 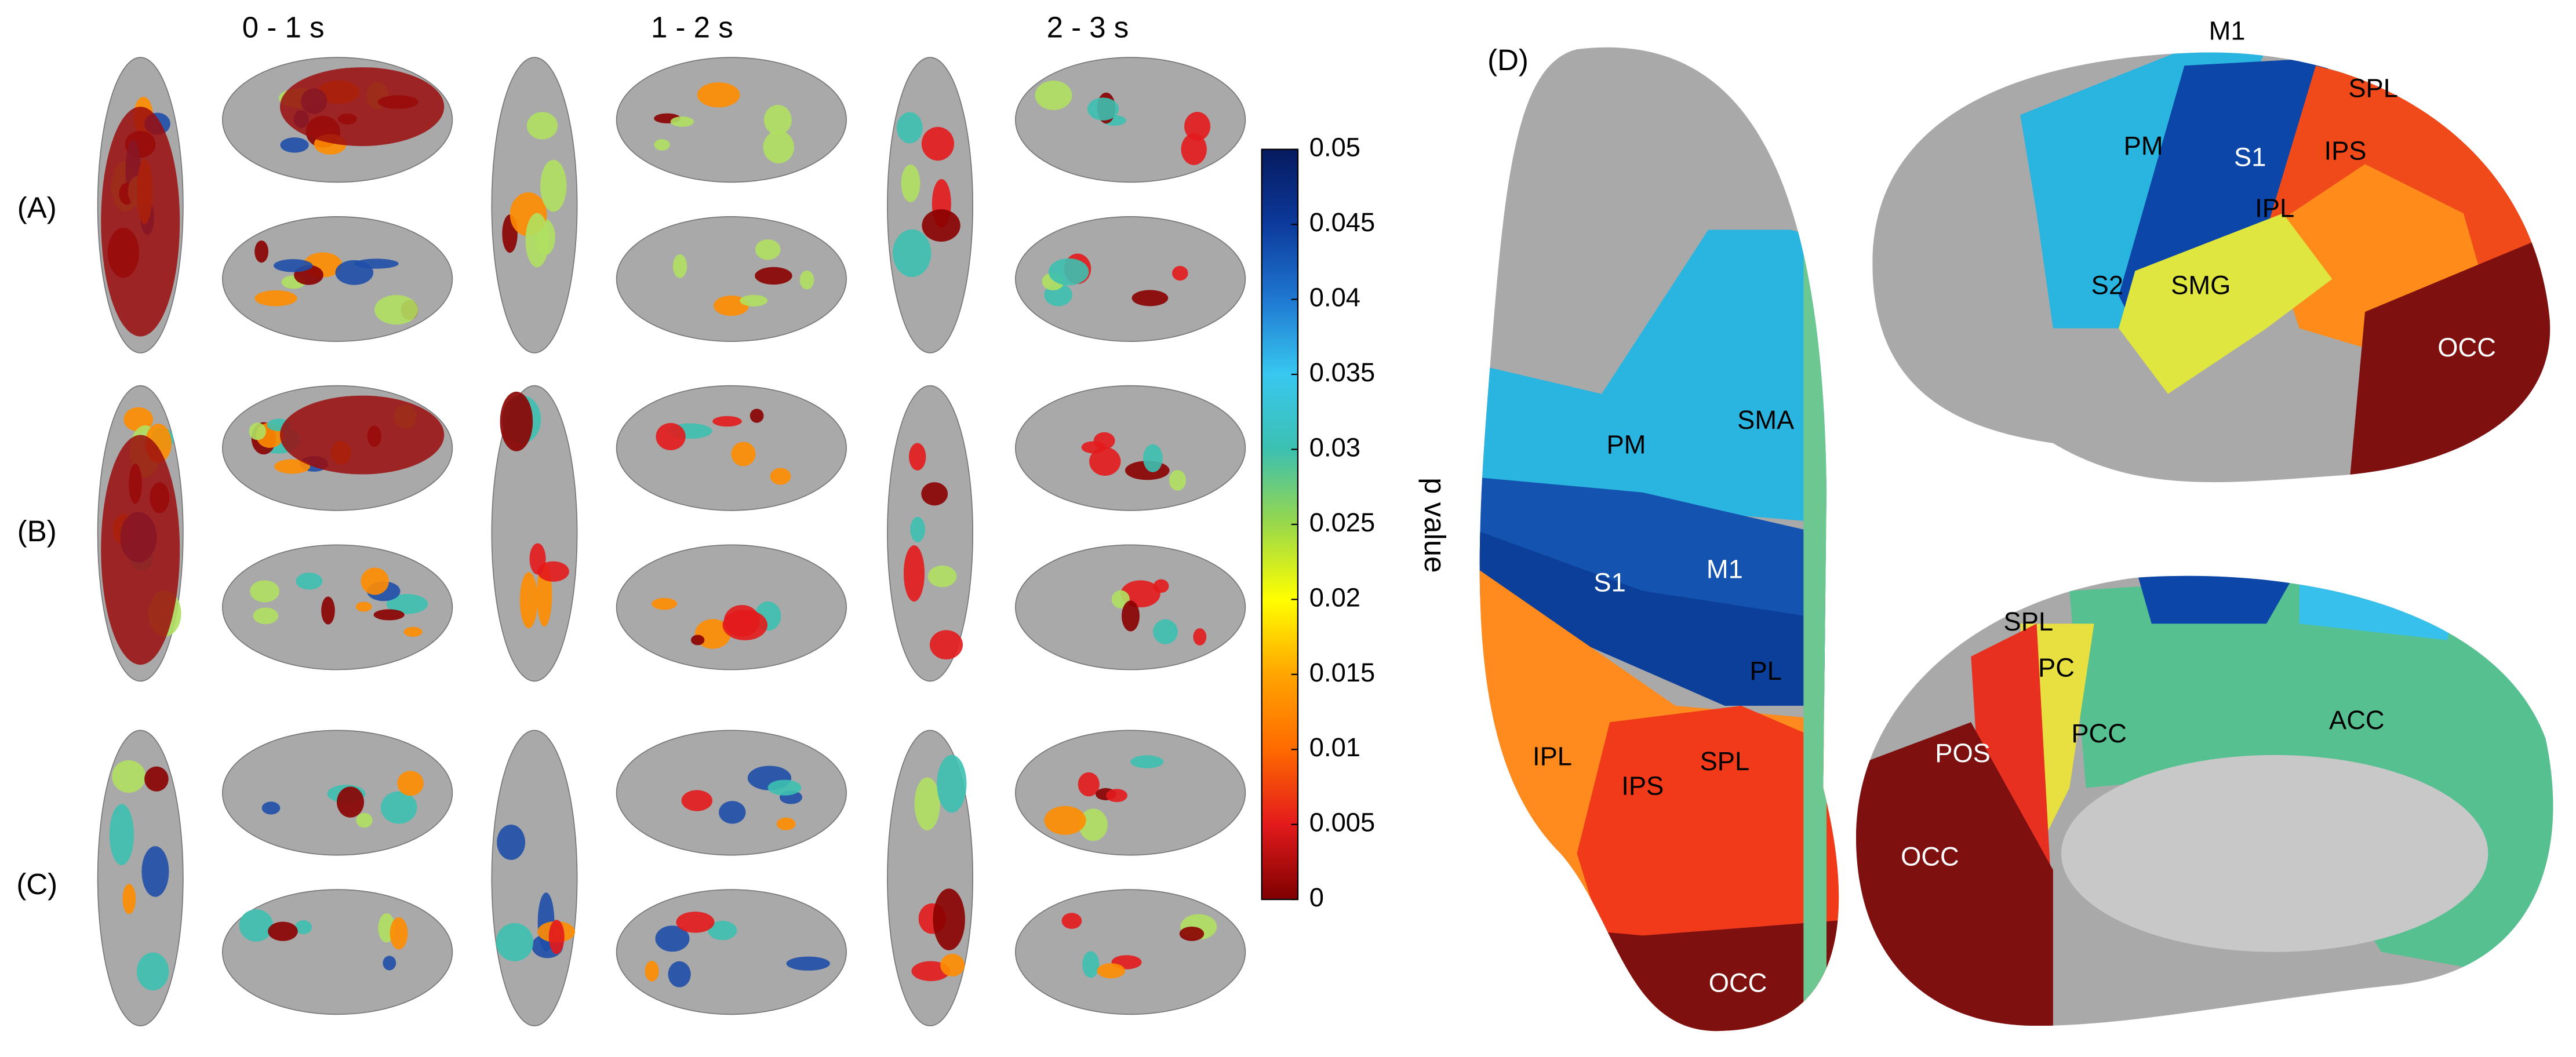 I want to click on row-label: (C), so click(x=36, y=885).